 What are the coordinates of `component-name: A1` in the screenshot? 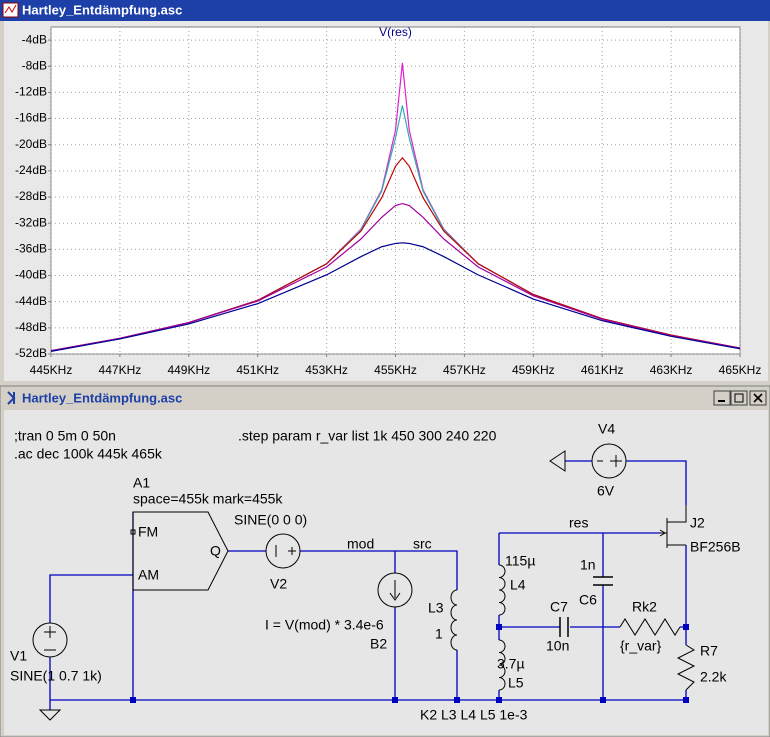 It's located at (141, 483).